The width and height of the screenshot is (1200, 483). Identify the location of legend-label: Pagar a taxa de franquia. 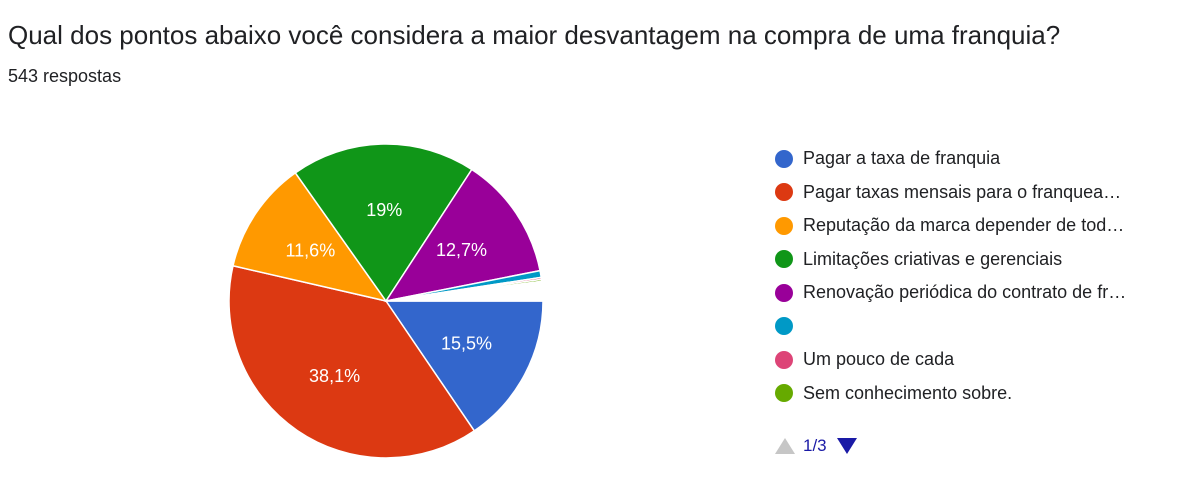
(902, 158).